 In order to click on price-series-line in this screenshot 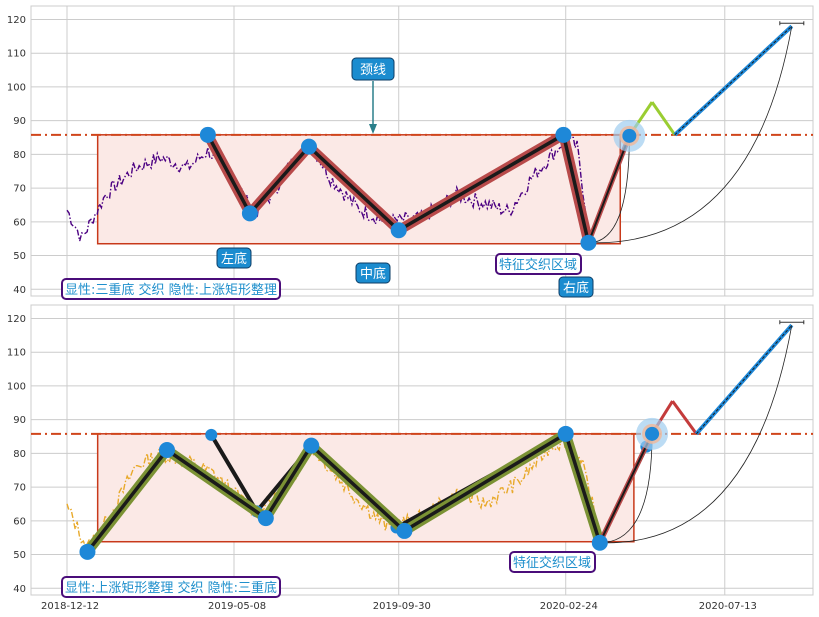, I will do `click(328, 188)`.